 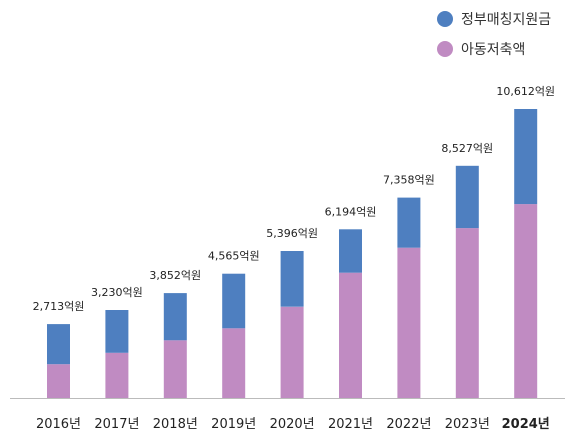 I want to click on legend: 정부매칭지원금 아동저축액, so click(x=494, y=36).